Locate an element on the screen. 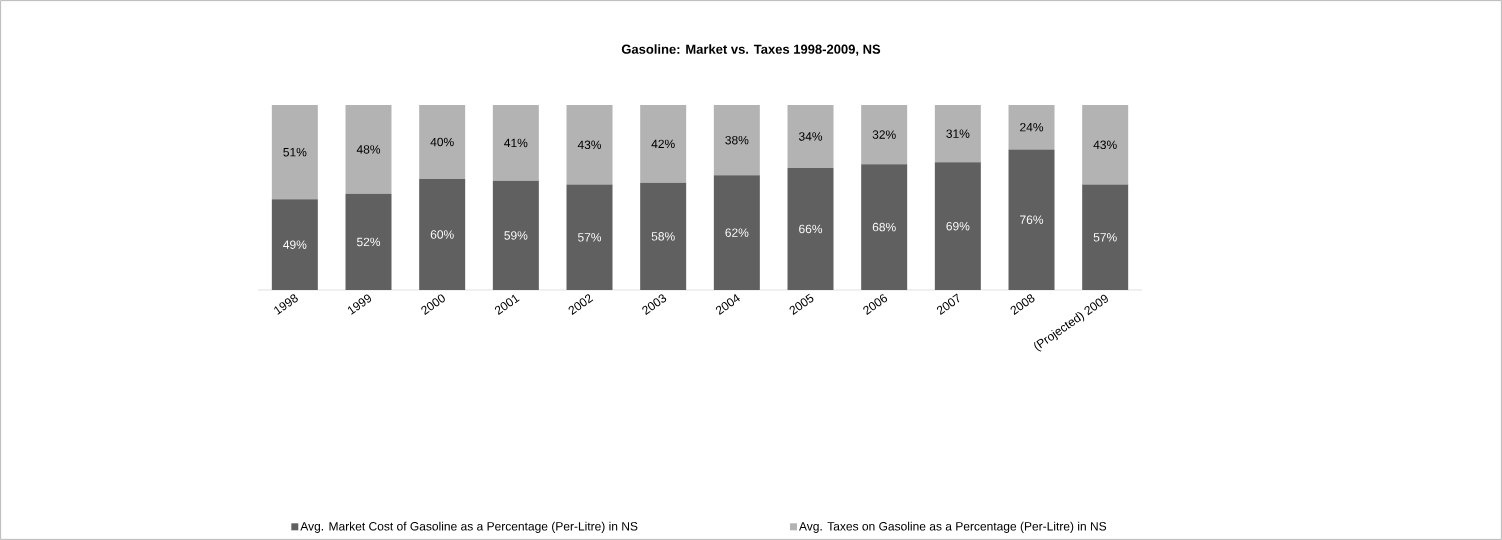 Image resolution: width=1502 pixels, height=540 pixels. data-label: 42% is located at coordinates (663, 144).